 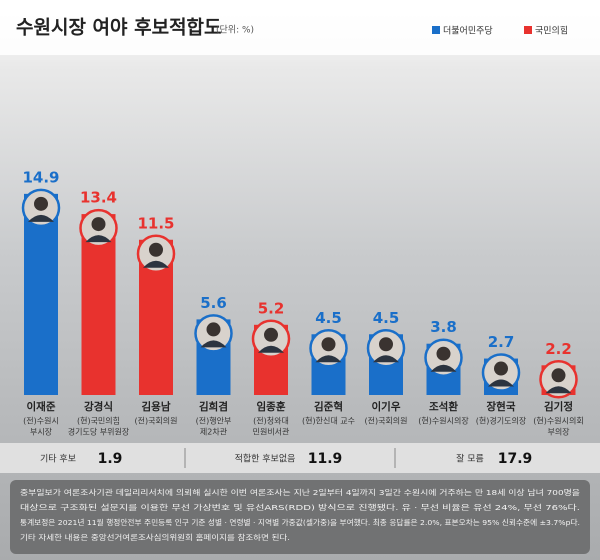 What do you see at coordinates (156, 406) in the screenshot?
I see `category-label: 김용남` at bounding box center [156, 406].